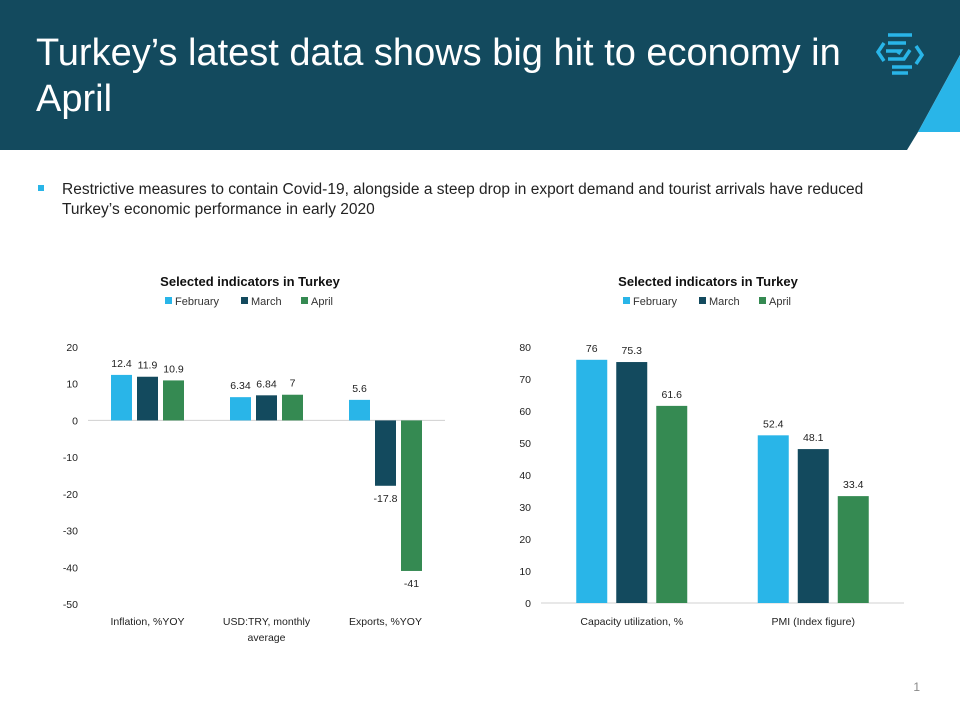 The height and width of the screenshot is (720, 960). I want to click on x-category-label: Capacity utilization, %, so click(631, 622).